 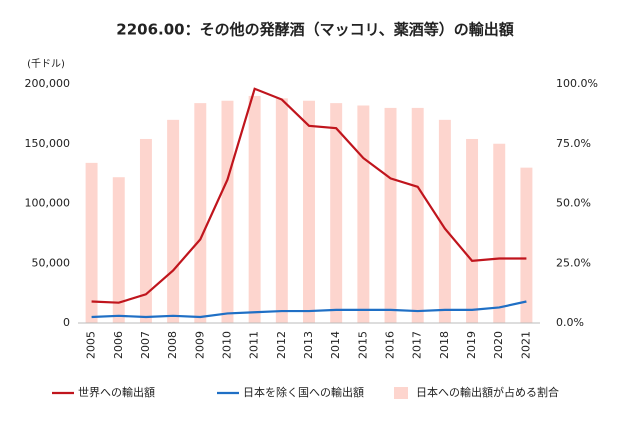 What do you see at coordinates (118, 345) in the screenshot?
I see `x-tick-label: 2006` at bounding box center [118, 345].